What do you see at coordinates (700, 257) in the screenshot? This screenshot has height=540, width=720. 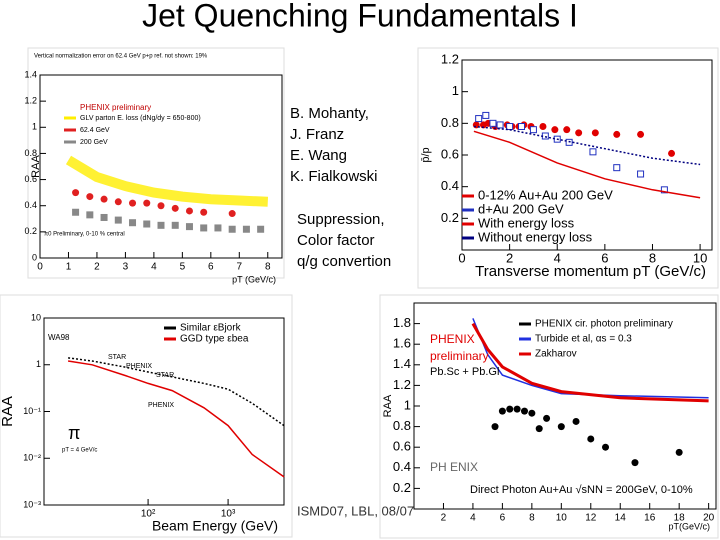 I see `x-tick-label: 10` at bounding box center [700, 257].